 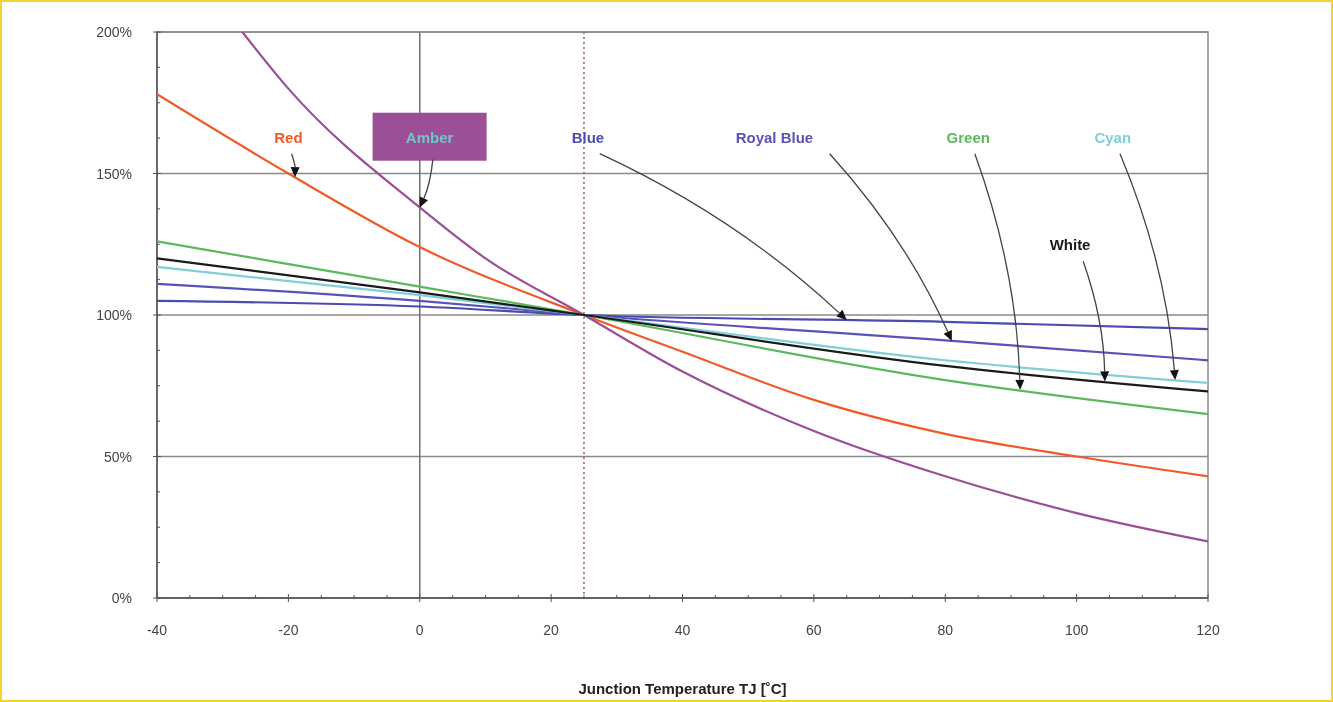 What do you see at coordinates (774, 137) in the screenshot?
I see `text: Royal Blue` at bounding box center [774, 137].